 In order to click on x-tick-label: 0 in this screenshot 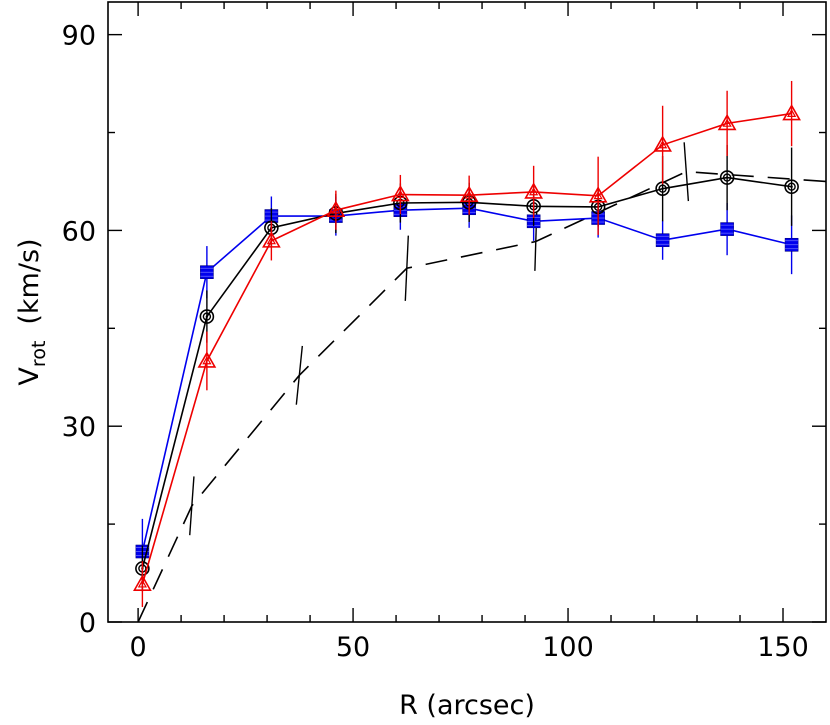, I will do `click(138, 647)`.